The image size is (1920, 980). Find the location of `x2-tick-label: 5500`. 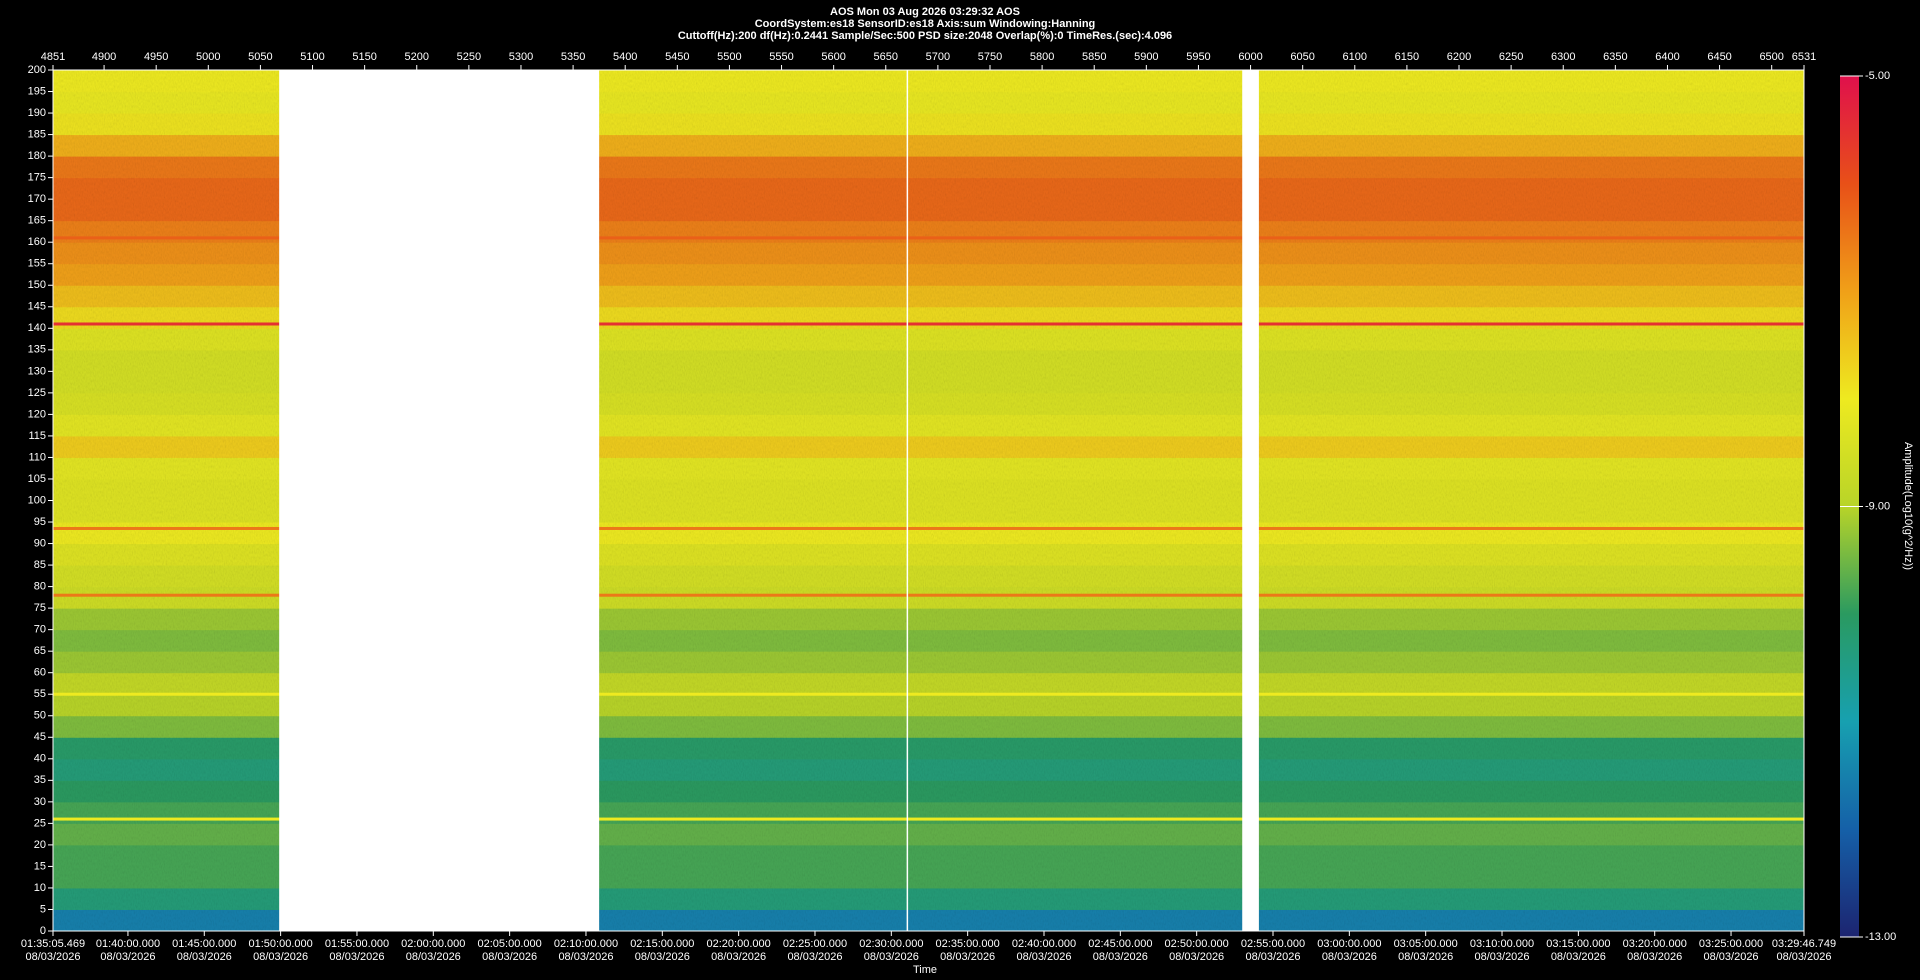

x2-tick-label: 5500 is located at coordinates (729, 57).